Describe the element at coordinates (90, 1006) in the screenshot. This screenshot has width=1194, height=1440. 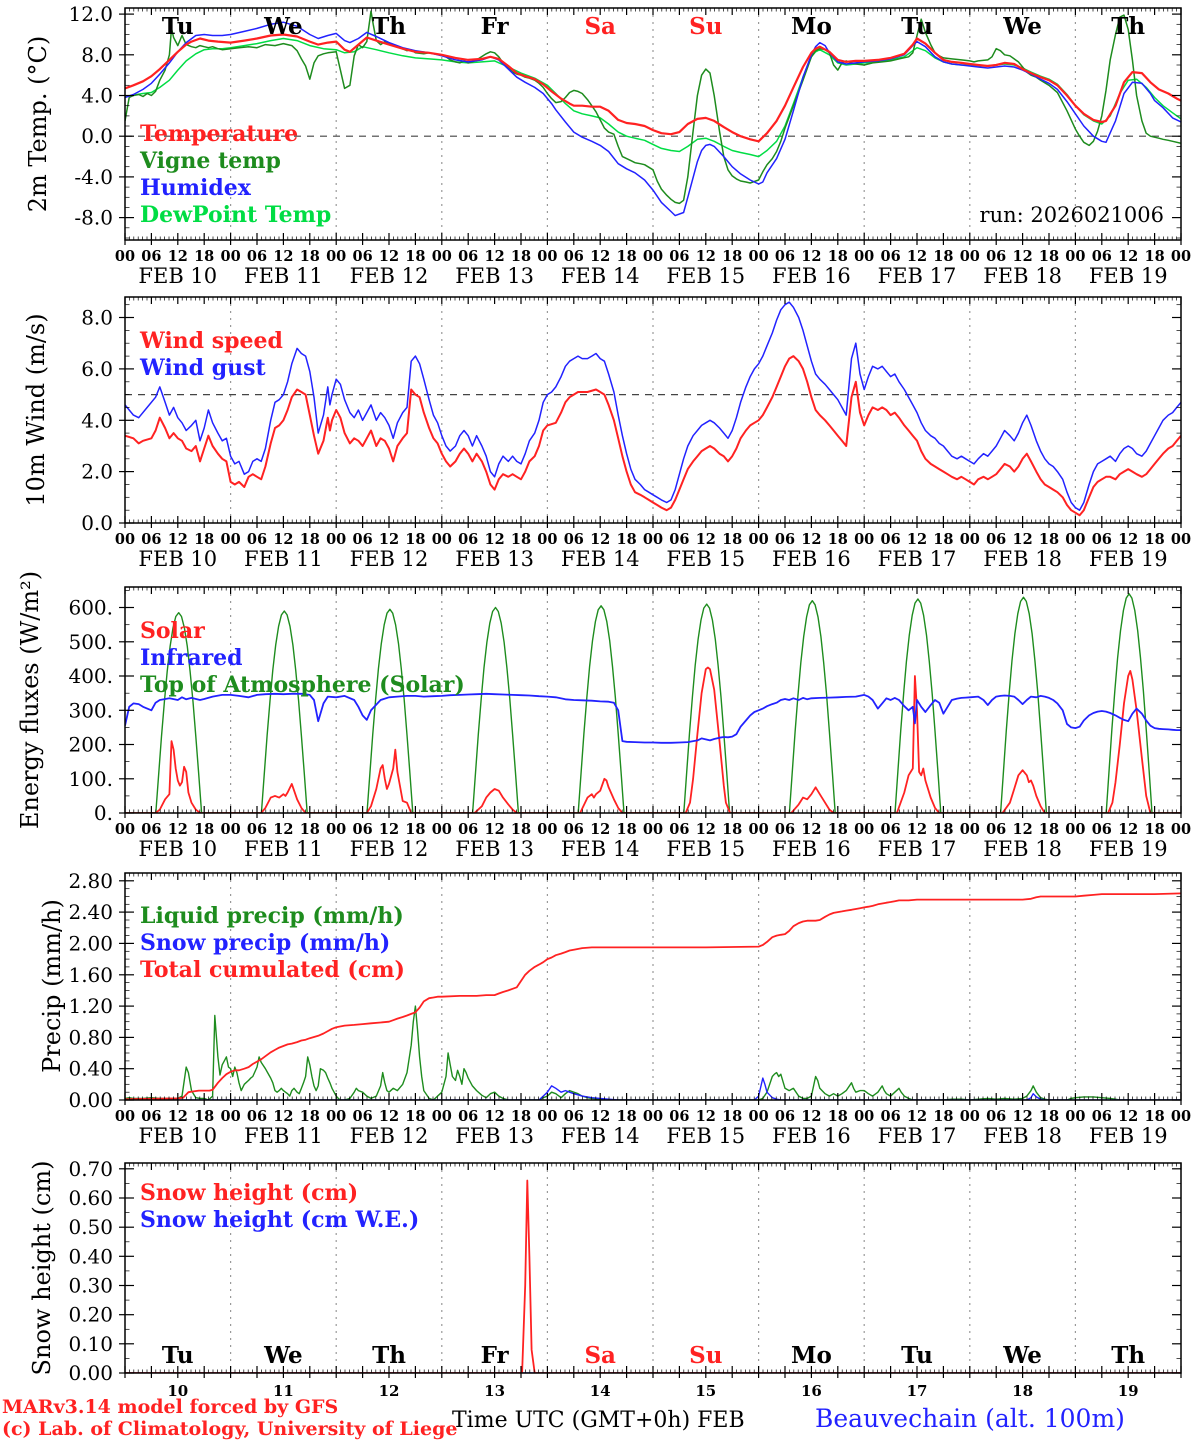
I see `y-tick-label: 1.20` at that location.